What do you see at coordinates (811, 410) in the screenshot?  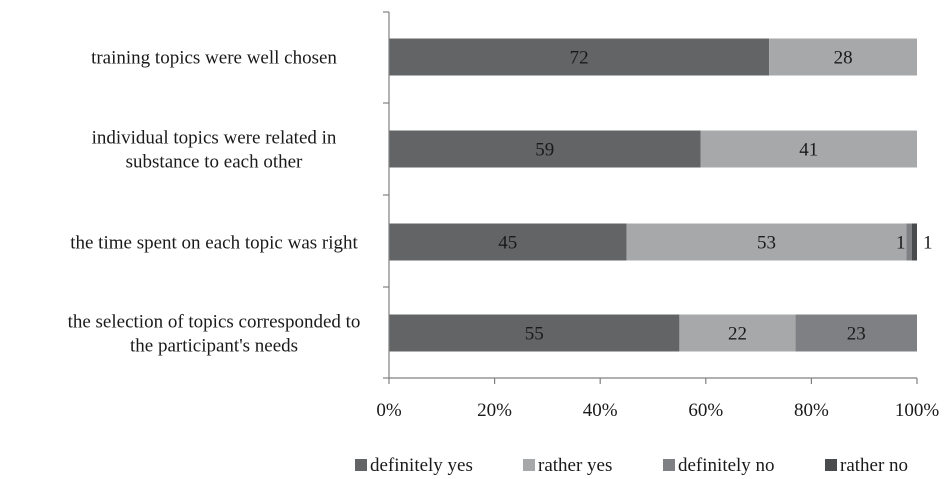 I see `x-tick-label: 80%` at bounding box center [811, 410].